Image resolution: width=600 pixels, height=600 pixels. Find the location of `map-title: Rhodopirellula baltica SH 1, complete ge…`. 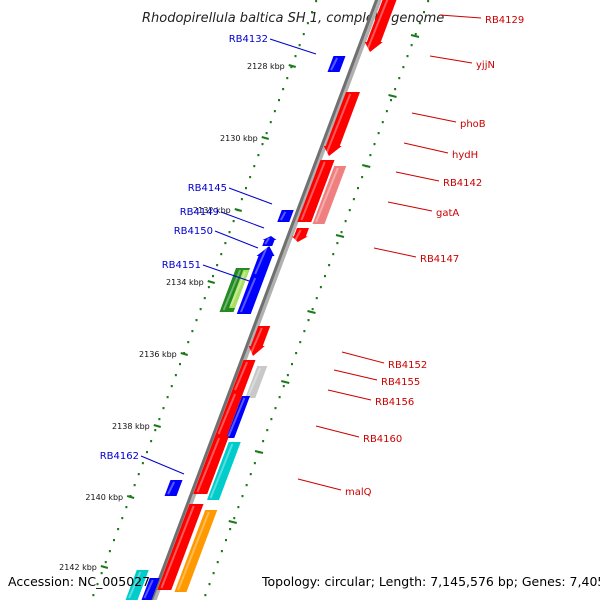

map-title: Rhodopirellula baltica SH 1, complete ge… is located at coordinates (293, 18).